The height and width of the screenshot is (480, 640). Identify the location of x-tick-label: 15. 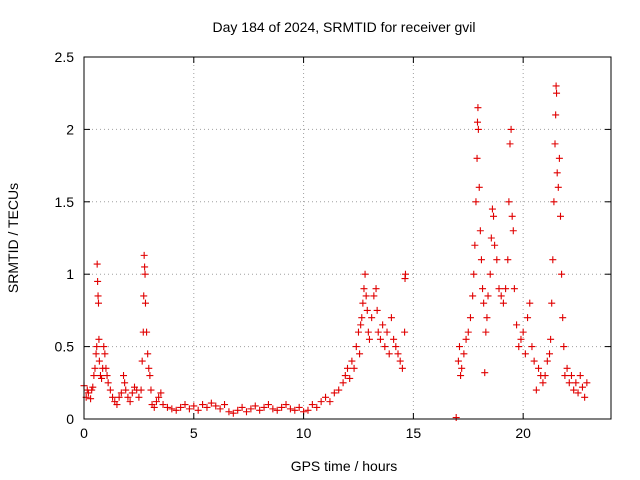
(414, 433).